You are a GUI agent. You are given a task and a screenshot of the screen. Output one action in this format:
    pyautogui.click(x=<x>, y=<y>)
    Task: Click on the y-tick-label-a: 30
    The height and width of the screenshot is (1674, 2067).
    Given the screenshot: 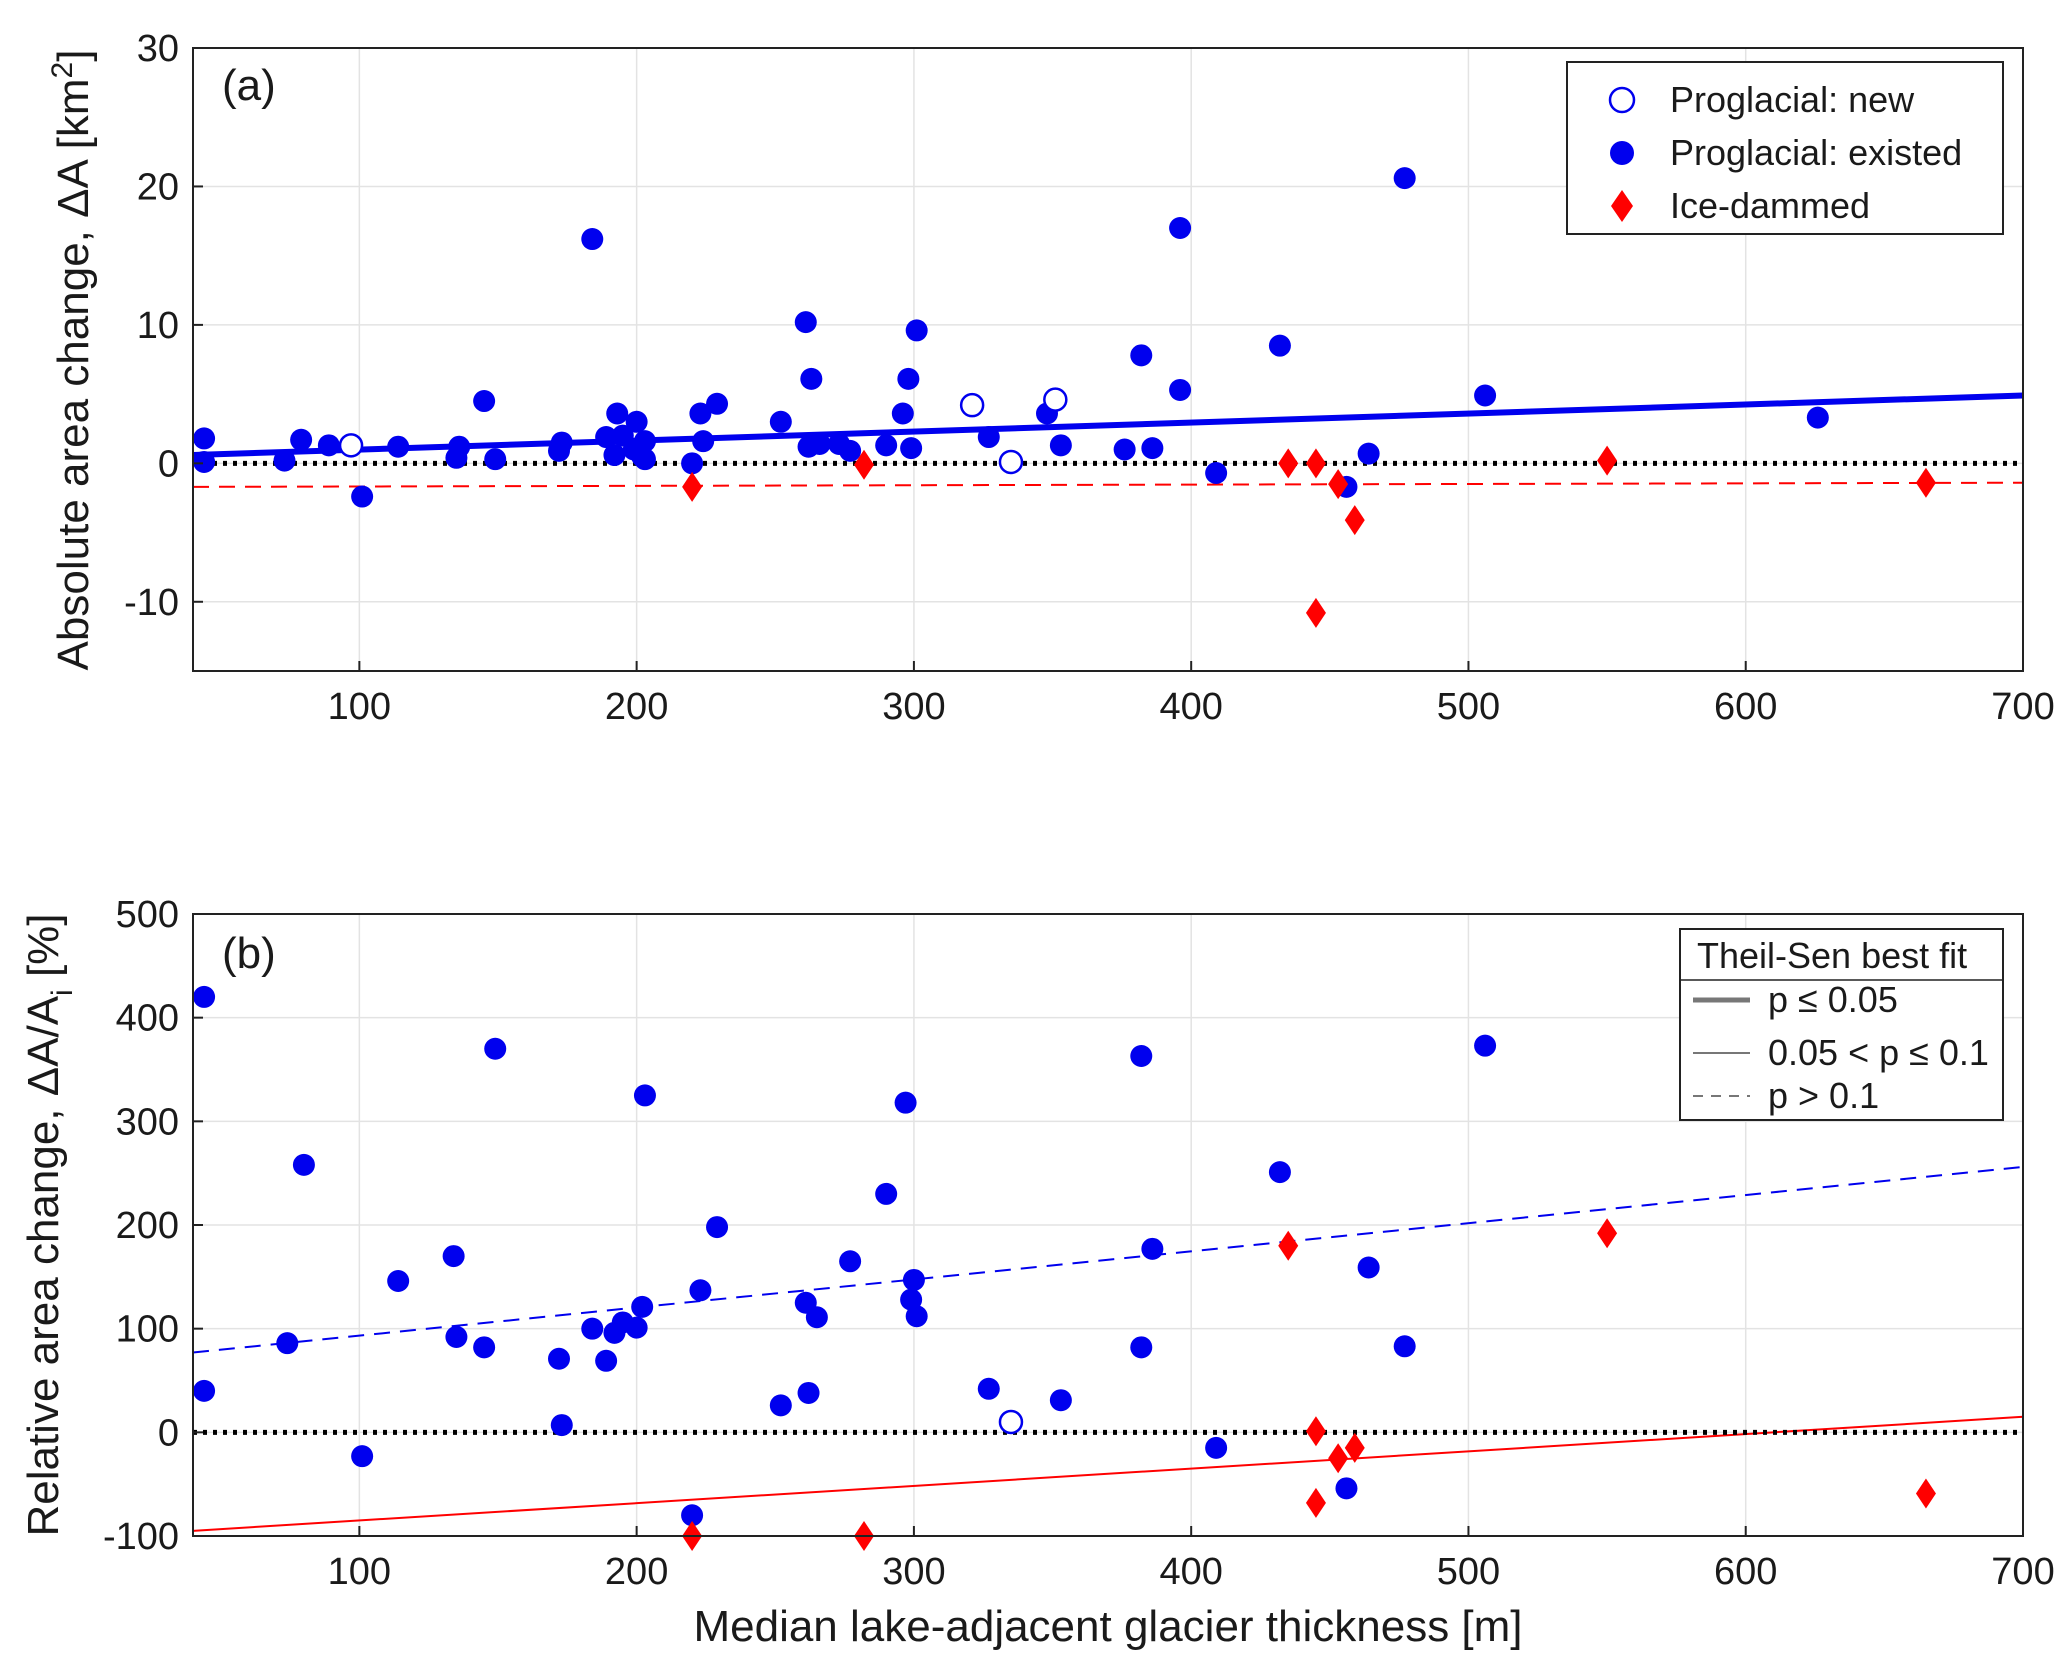 What is the action you would take?
    pyautogui.click(x=158, y=49)
    